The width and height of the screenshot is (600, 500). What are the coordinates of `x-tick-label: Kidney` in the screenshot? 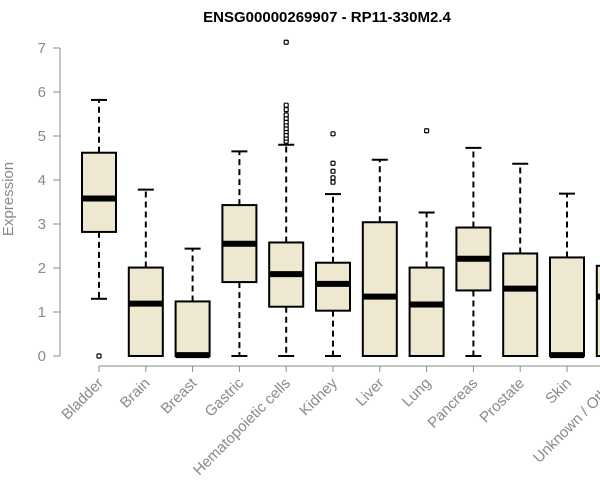 It's located at (318, 396).